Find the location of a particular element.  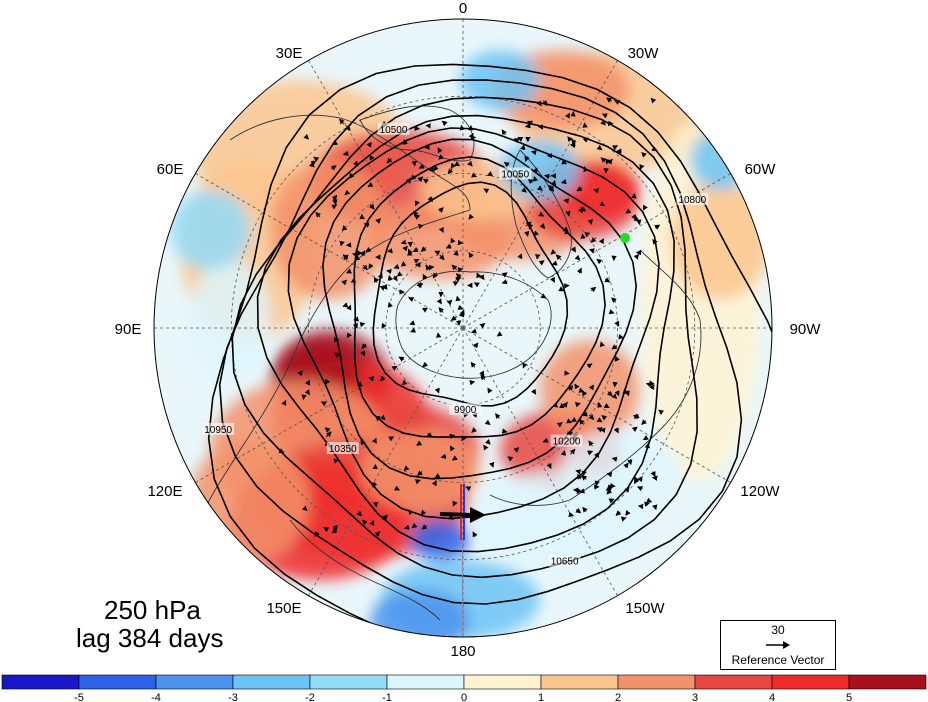

title-lag: lag 384 days is located at coordinates (150, 638).